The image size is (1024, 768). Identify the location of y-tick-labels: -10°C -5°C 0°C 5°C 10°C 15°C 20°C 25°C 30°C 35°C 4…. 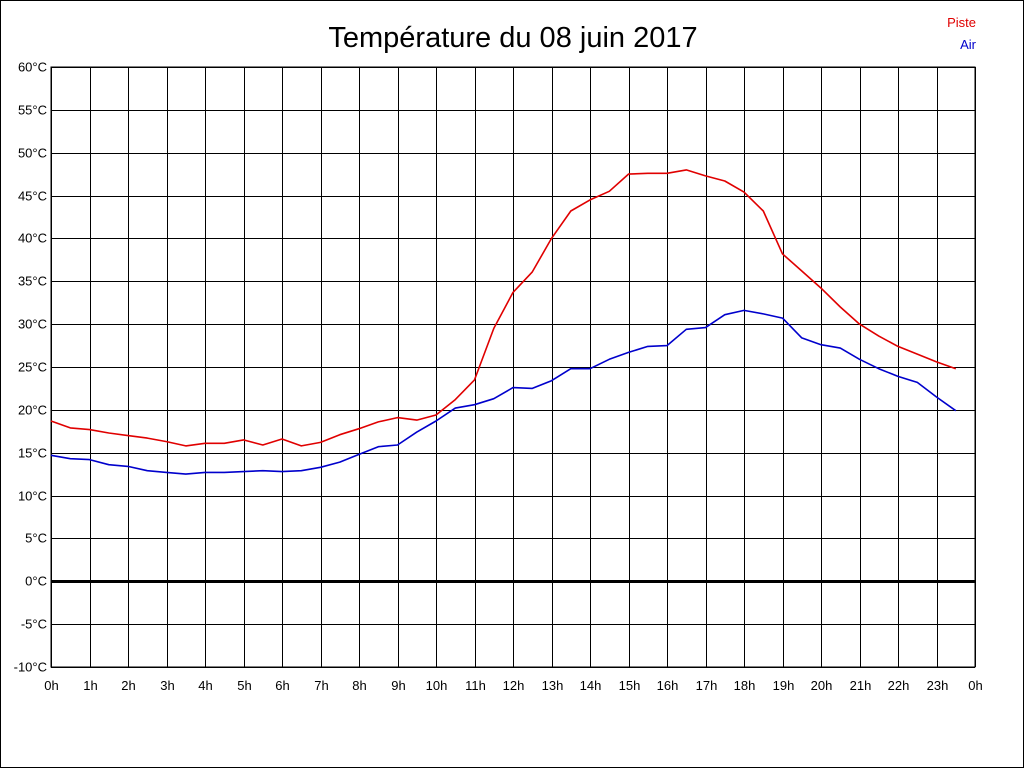
(30, 367).